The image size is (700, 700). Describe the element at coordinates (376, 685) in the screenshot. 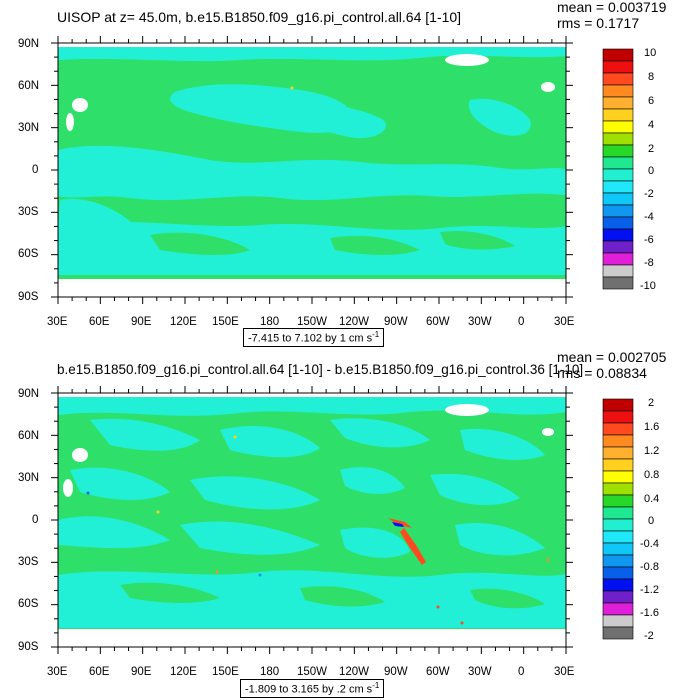

I see `panel2-contour-info-exp: -1` at that location.